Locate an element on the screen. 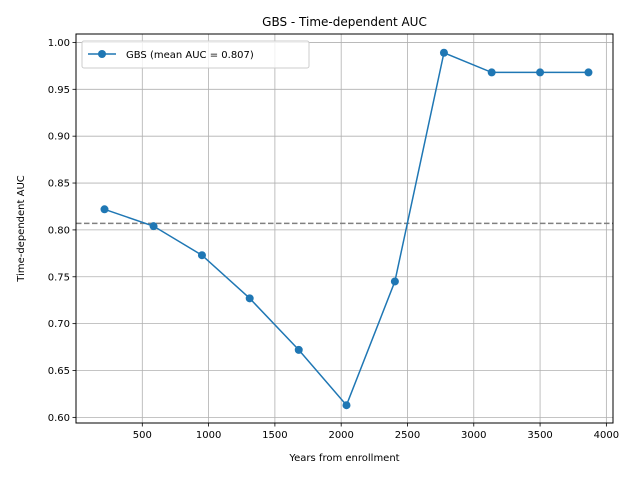 The width and height of the screenshot is (640, 480). x-tick-label: 1500 is located at coordinates (274, 435).